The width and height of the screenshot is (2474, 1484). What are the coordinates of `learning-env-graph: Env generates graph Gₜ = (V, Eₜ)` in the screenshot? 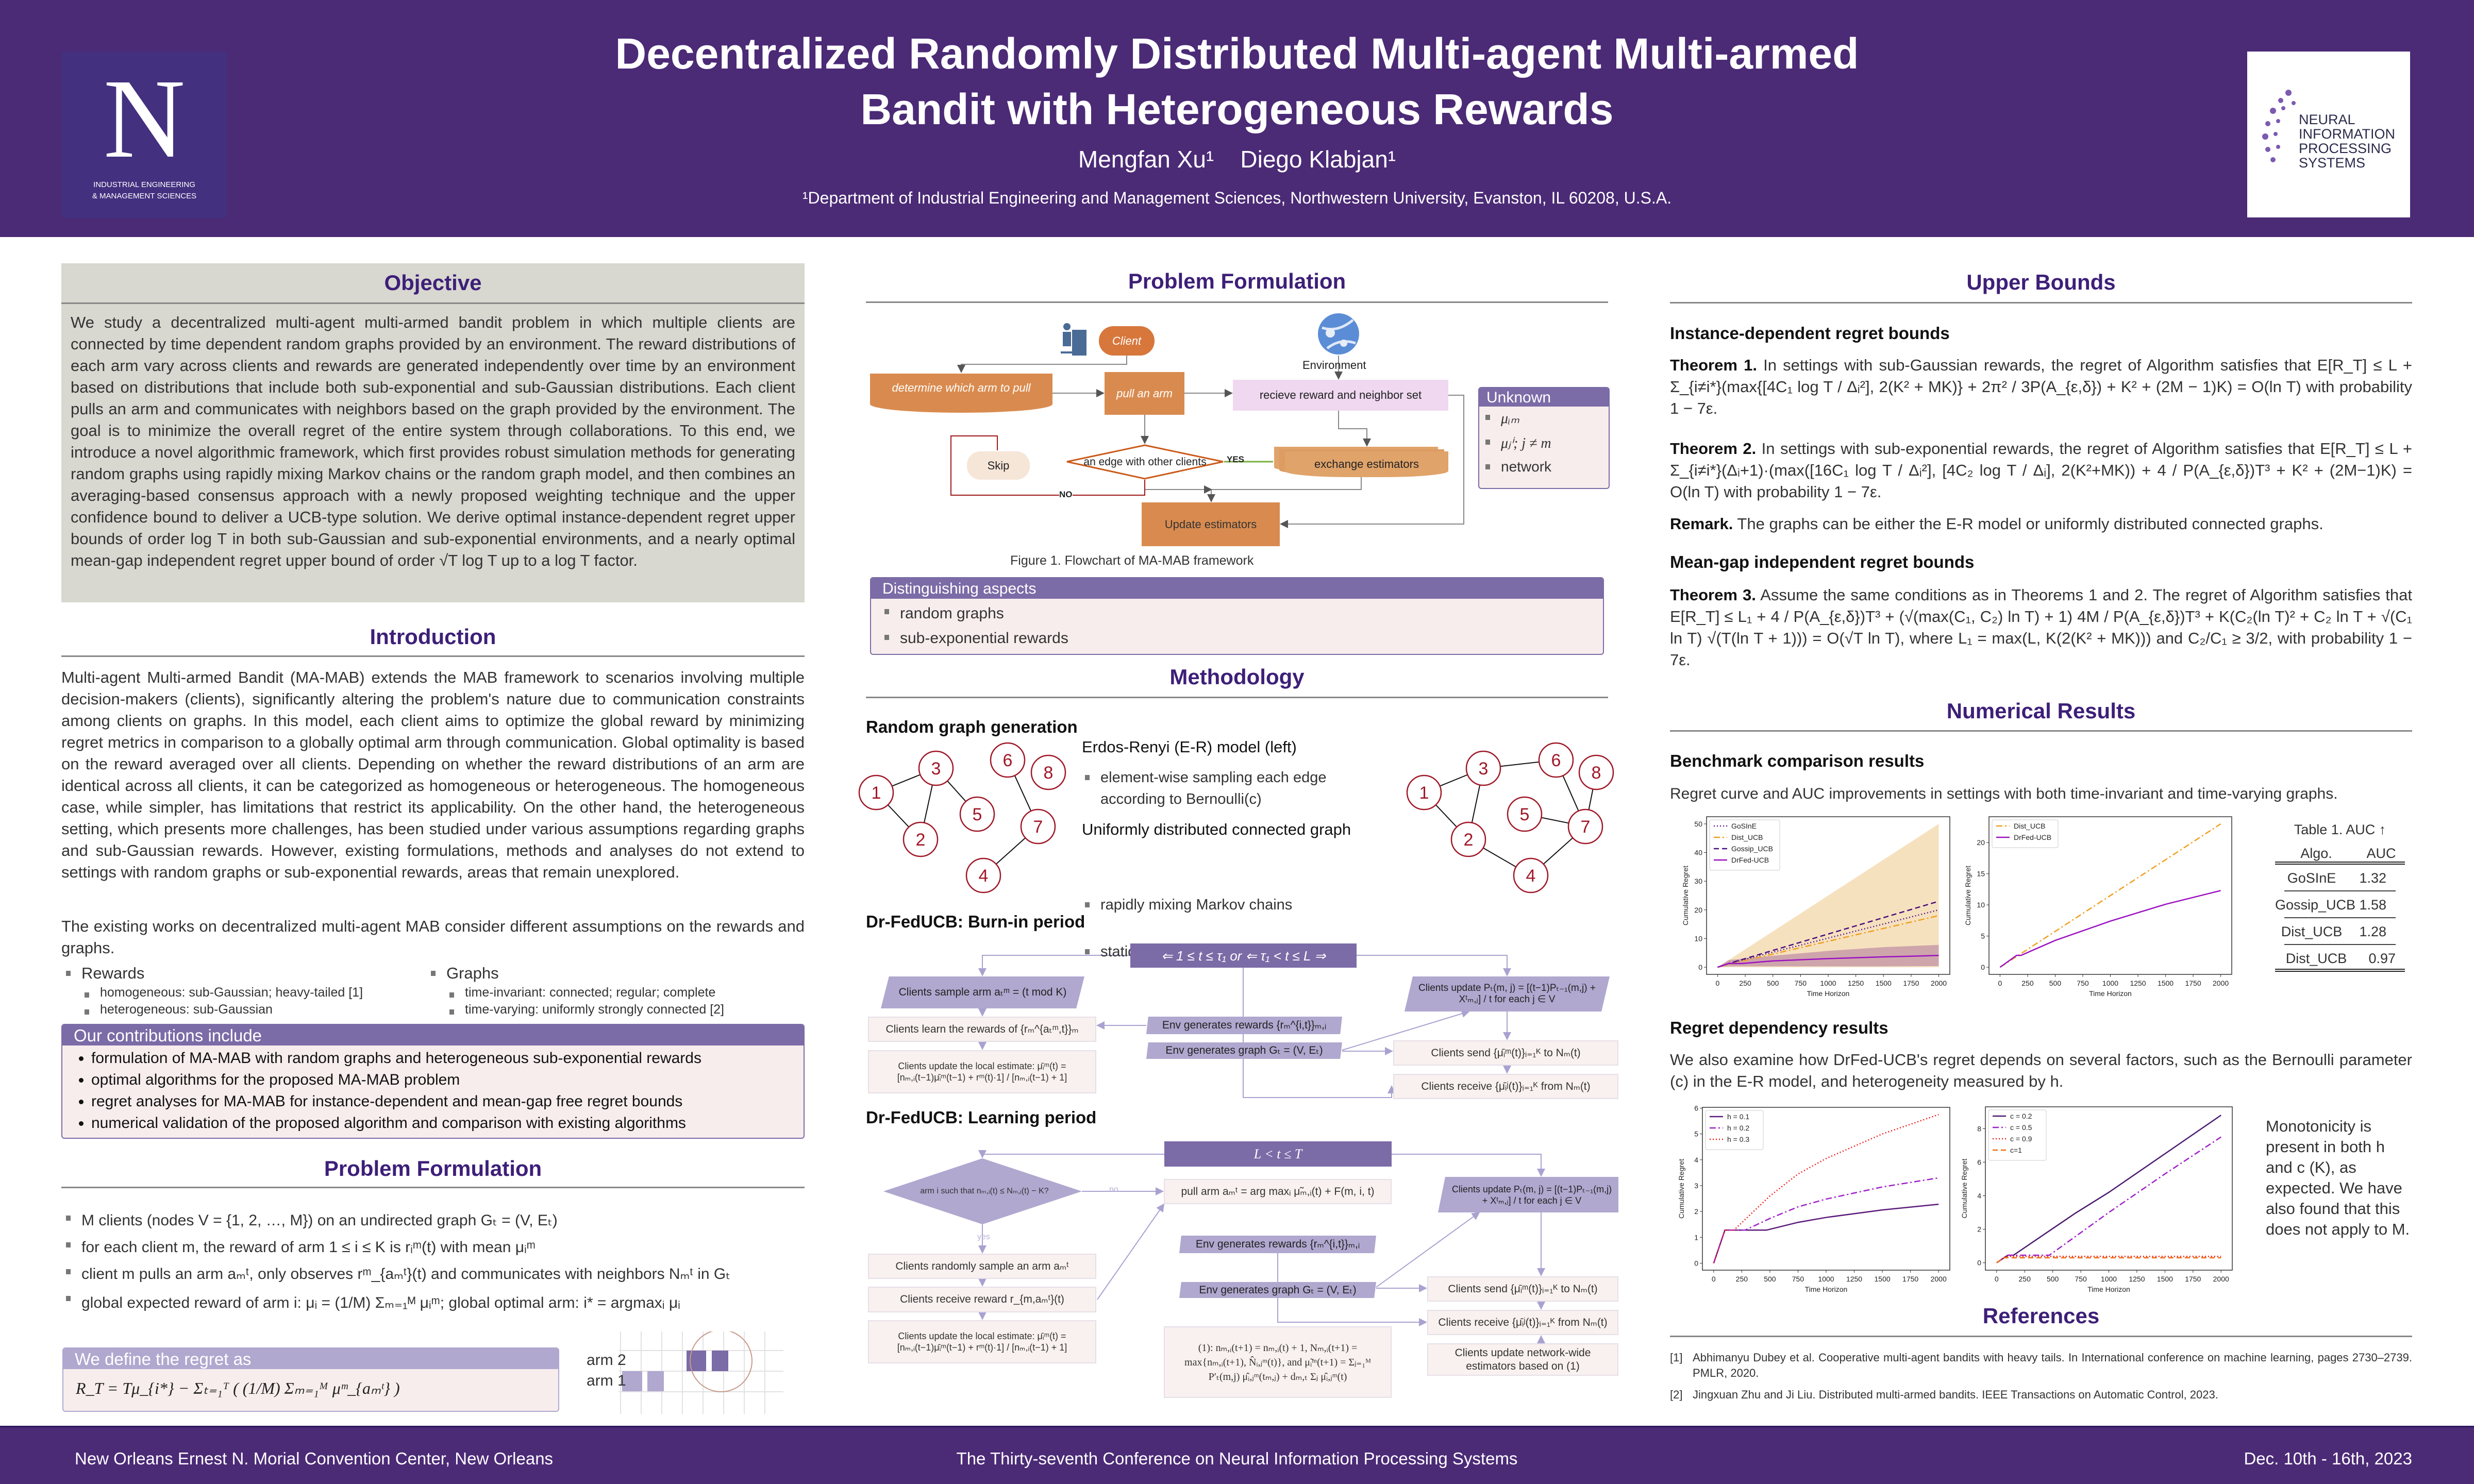 It's located at (1277, 1290).